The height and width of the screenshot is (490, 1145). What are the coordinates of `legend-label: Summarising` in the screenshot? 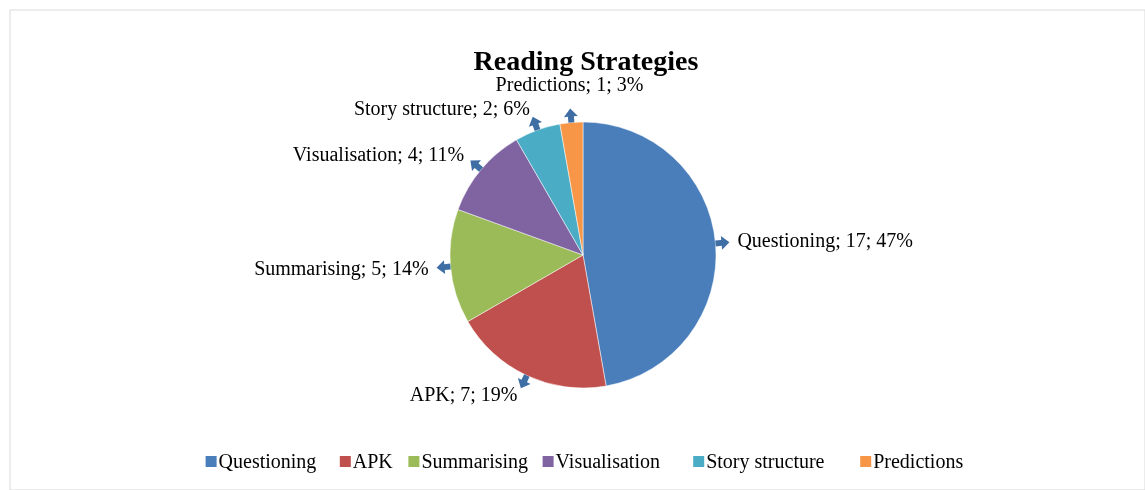 It's located at (475, 461).